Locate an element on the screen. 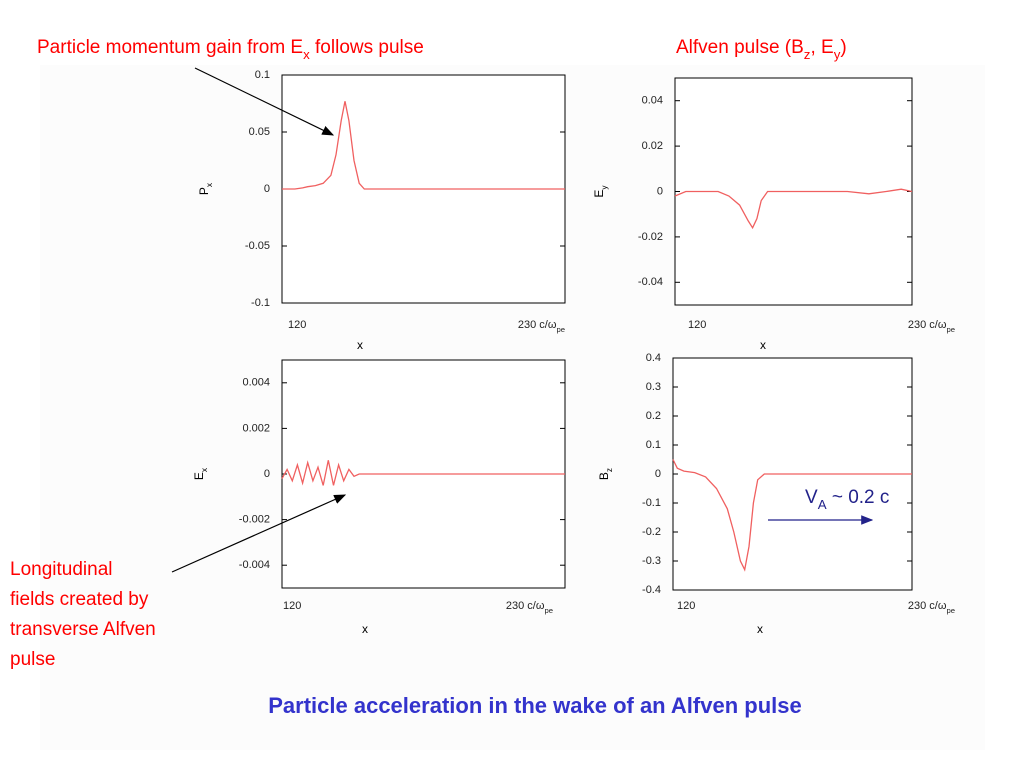  y-tick-label: 0.02 is located at coordinates (652, 146).